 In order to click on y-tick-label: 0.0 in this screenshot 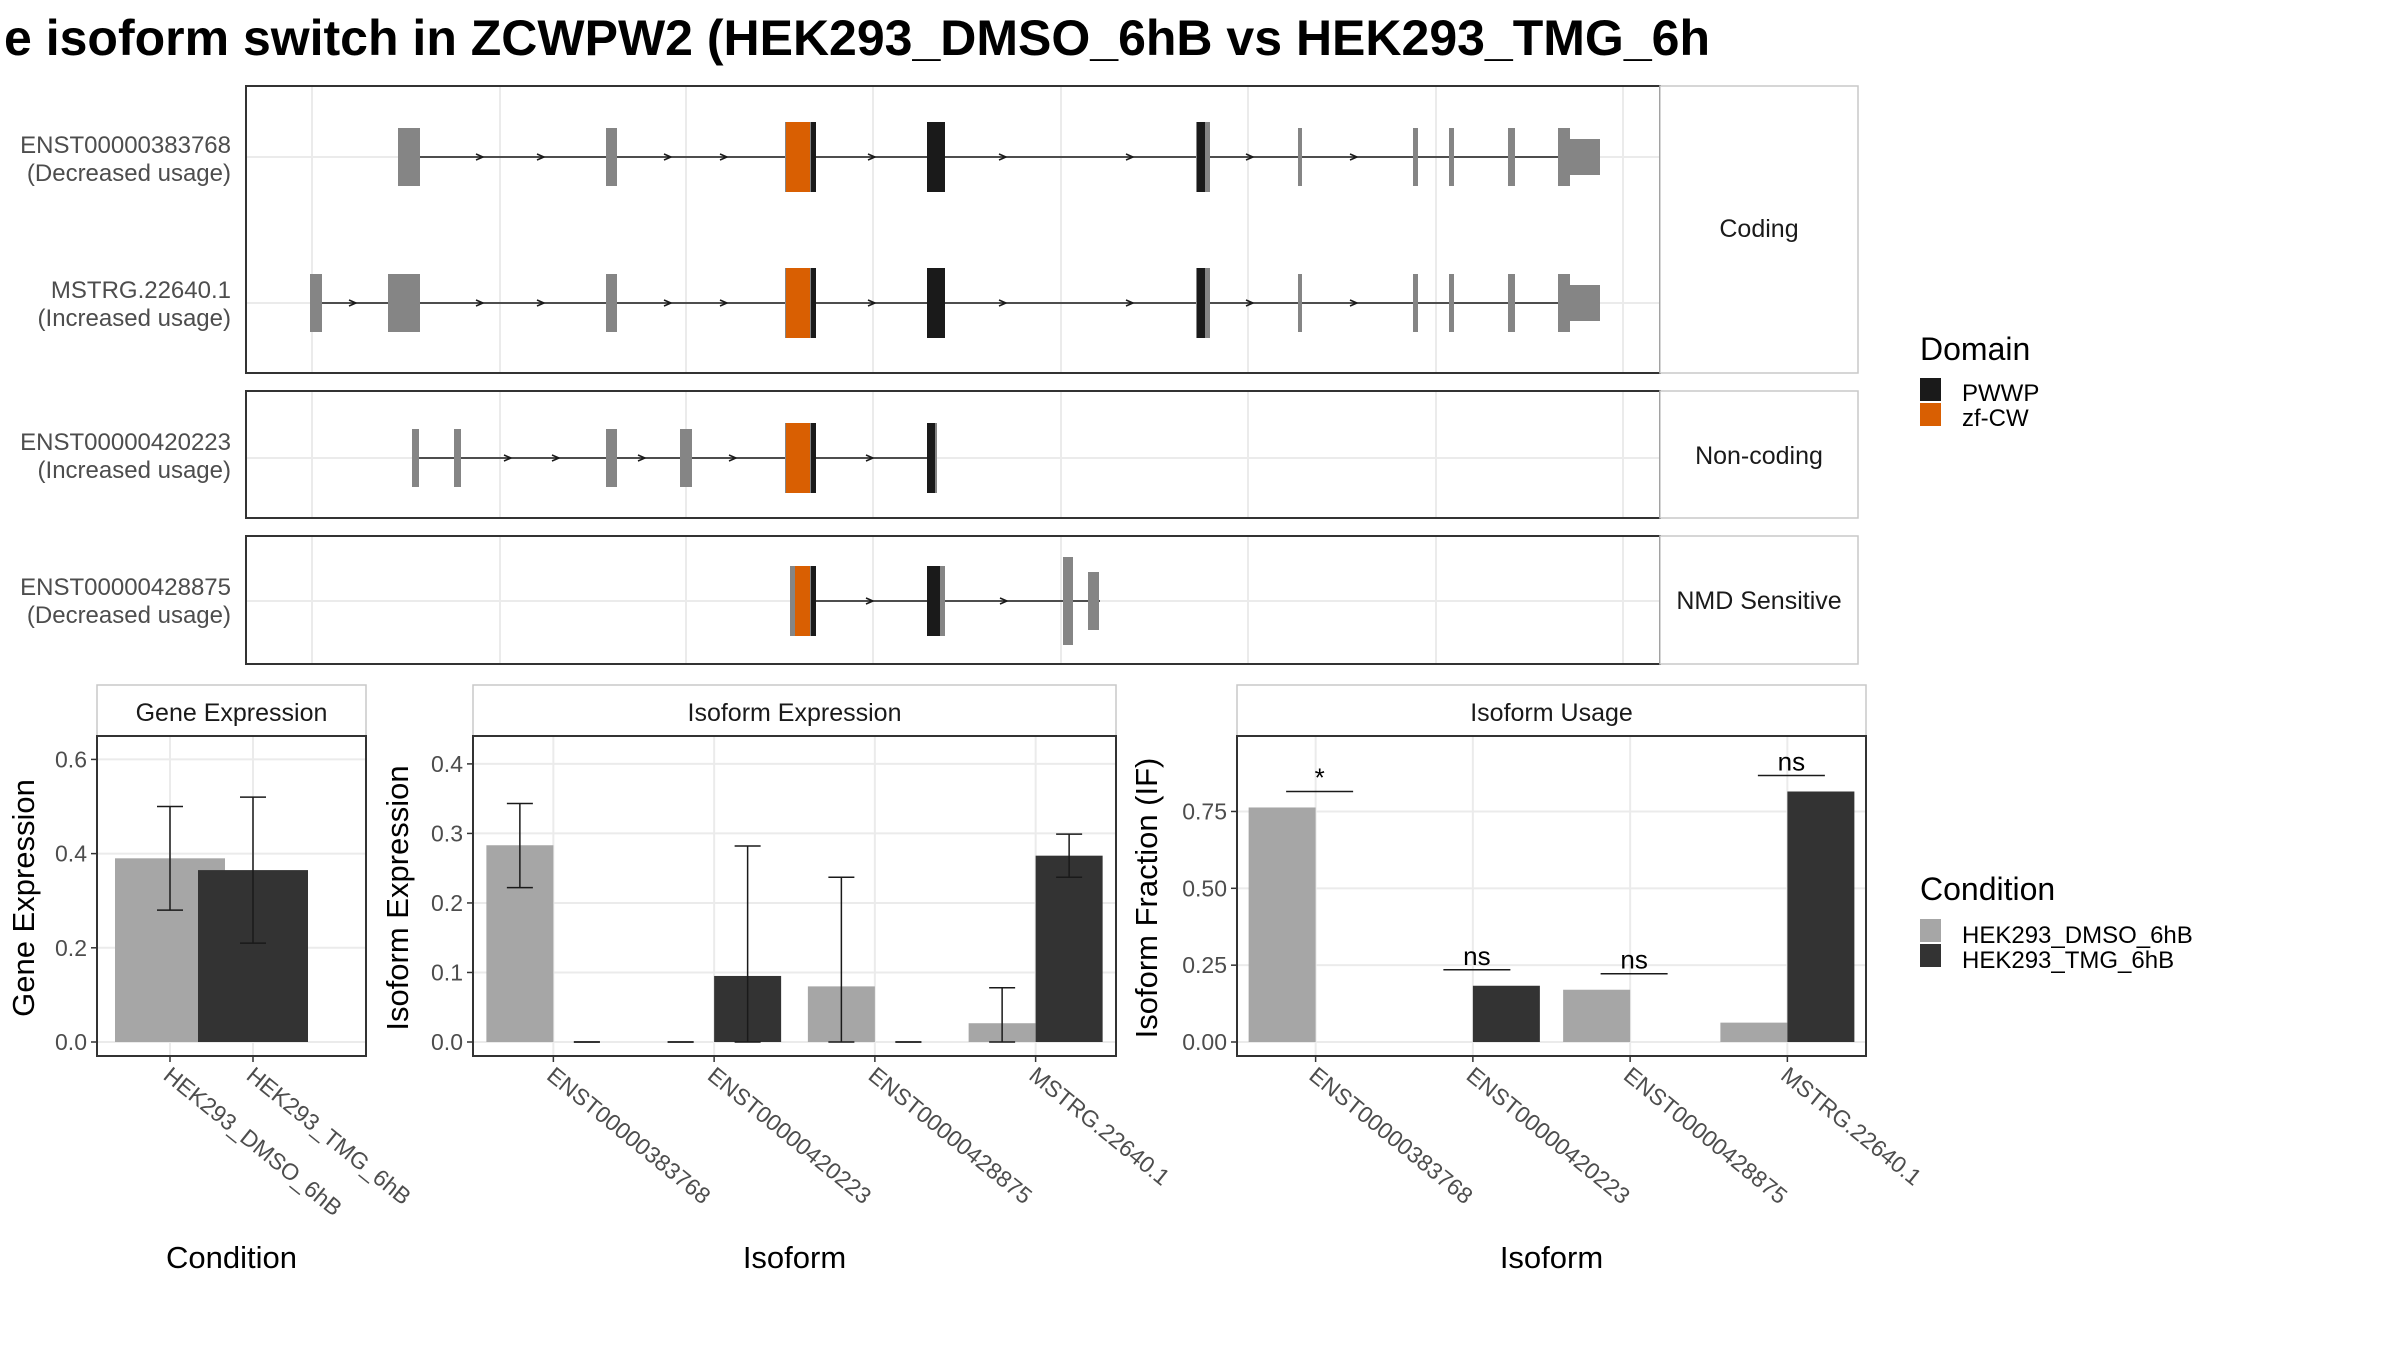, I will do `click(71, 1042)`.